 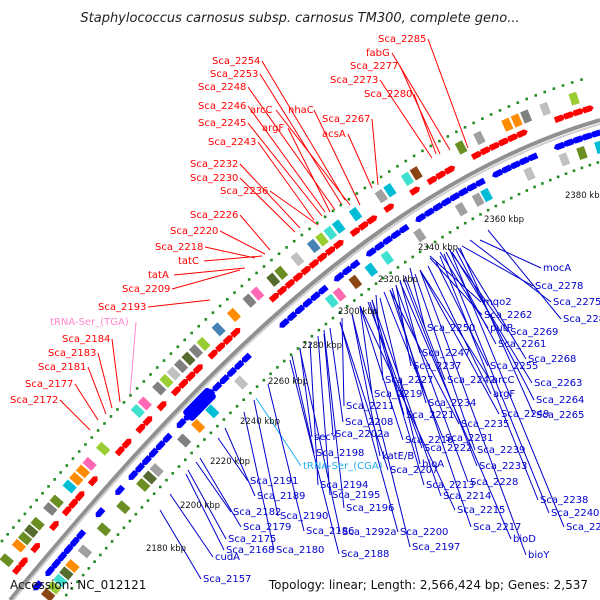 I want to click on inner-gene-label: Sca_2208, so click(x=369, y=422).